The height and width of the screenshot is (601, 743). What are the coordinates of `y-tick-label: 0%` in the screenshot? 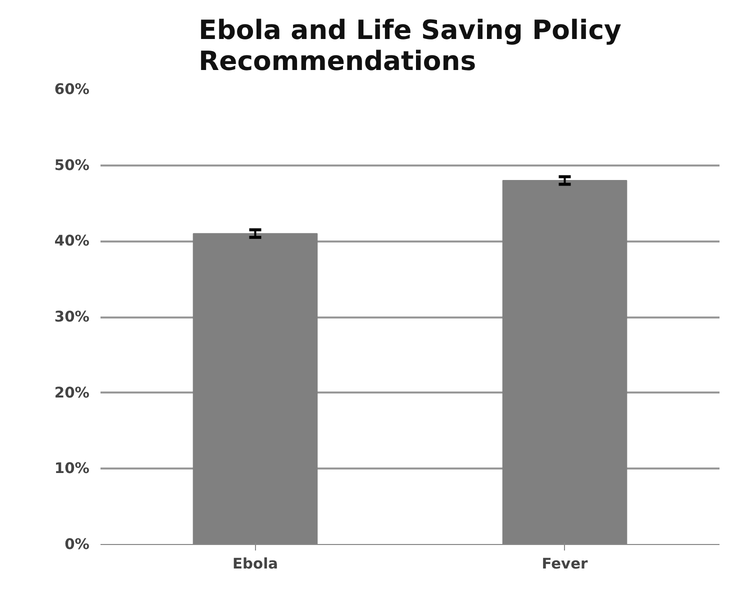 It's located at (77, 544).